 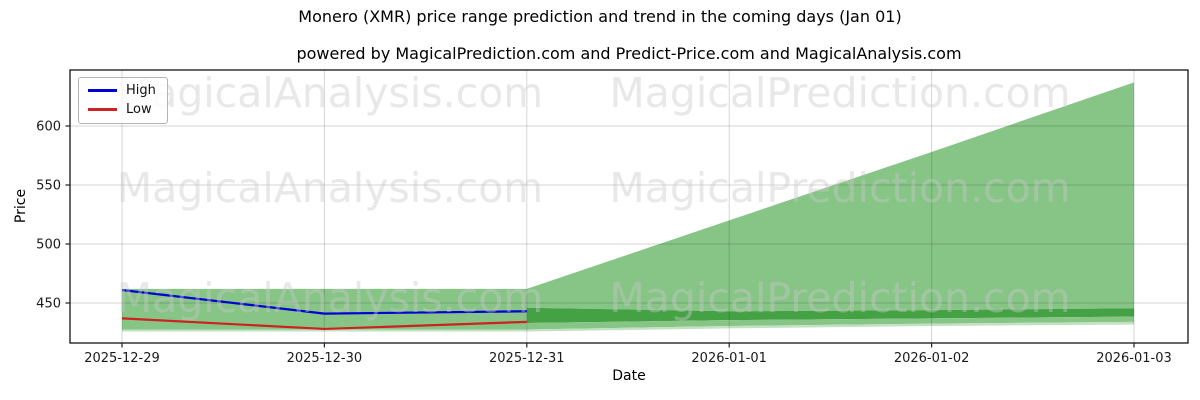 I want to click on watermark-left-row3: MagicalAnalysis.com, so click(x=330, y=298).